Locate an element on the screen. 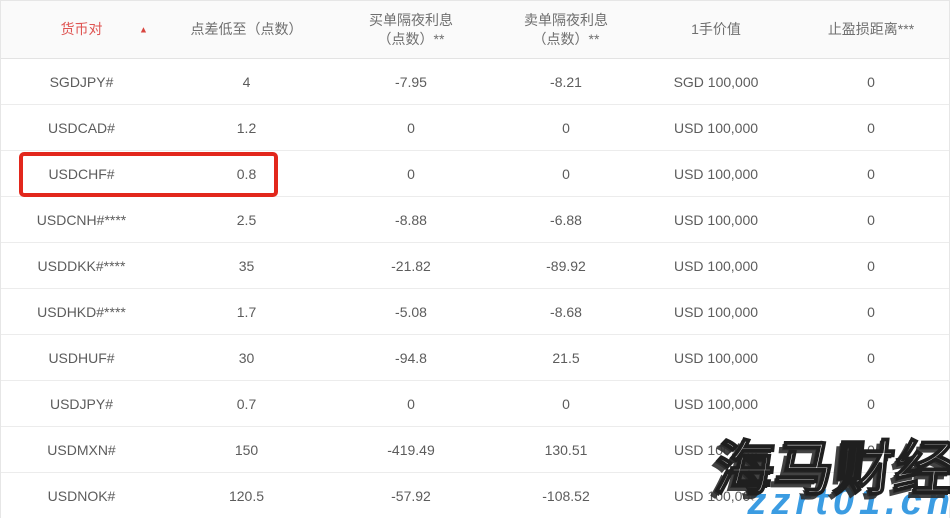  cell-buy-swap: -57.92 is located at coordinates (411, 495).